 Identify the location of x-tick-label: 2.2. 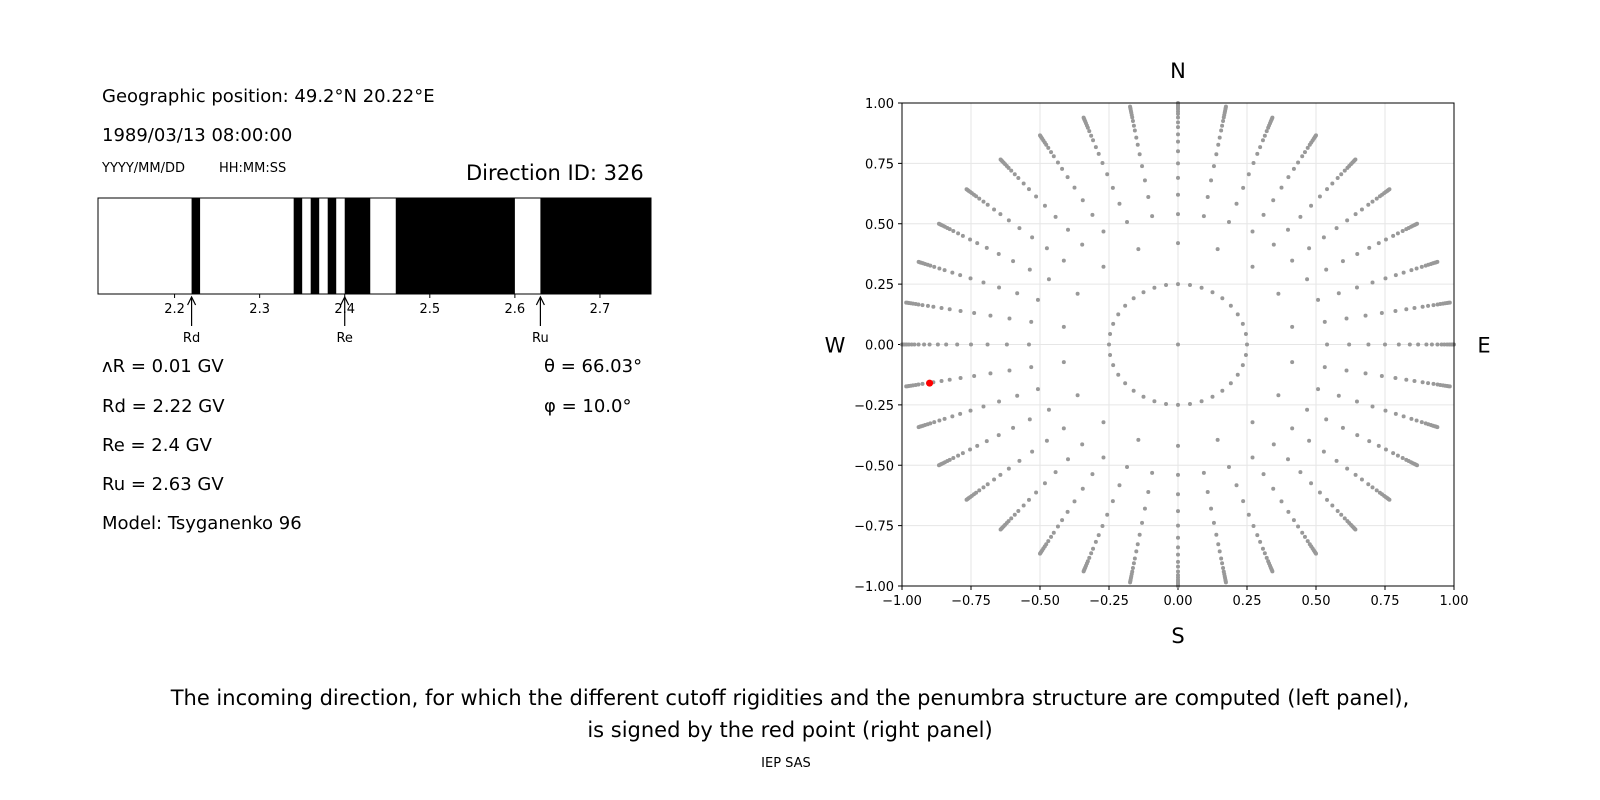
(174, 309).